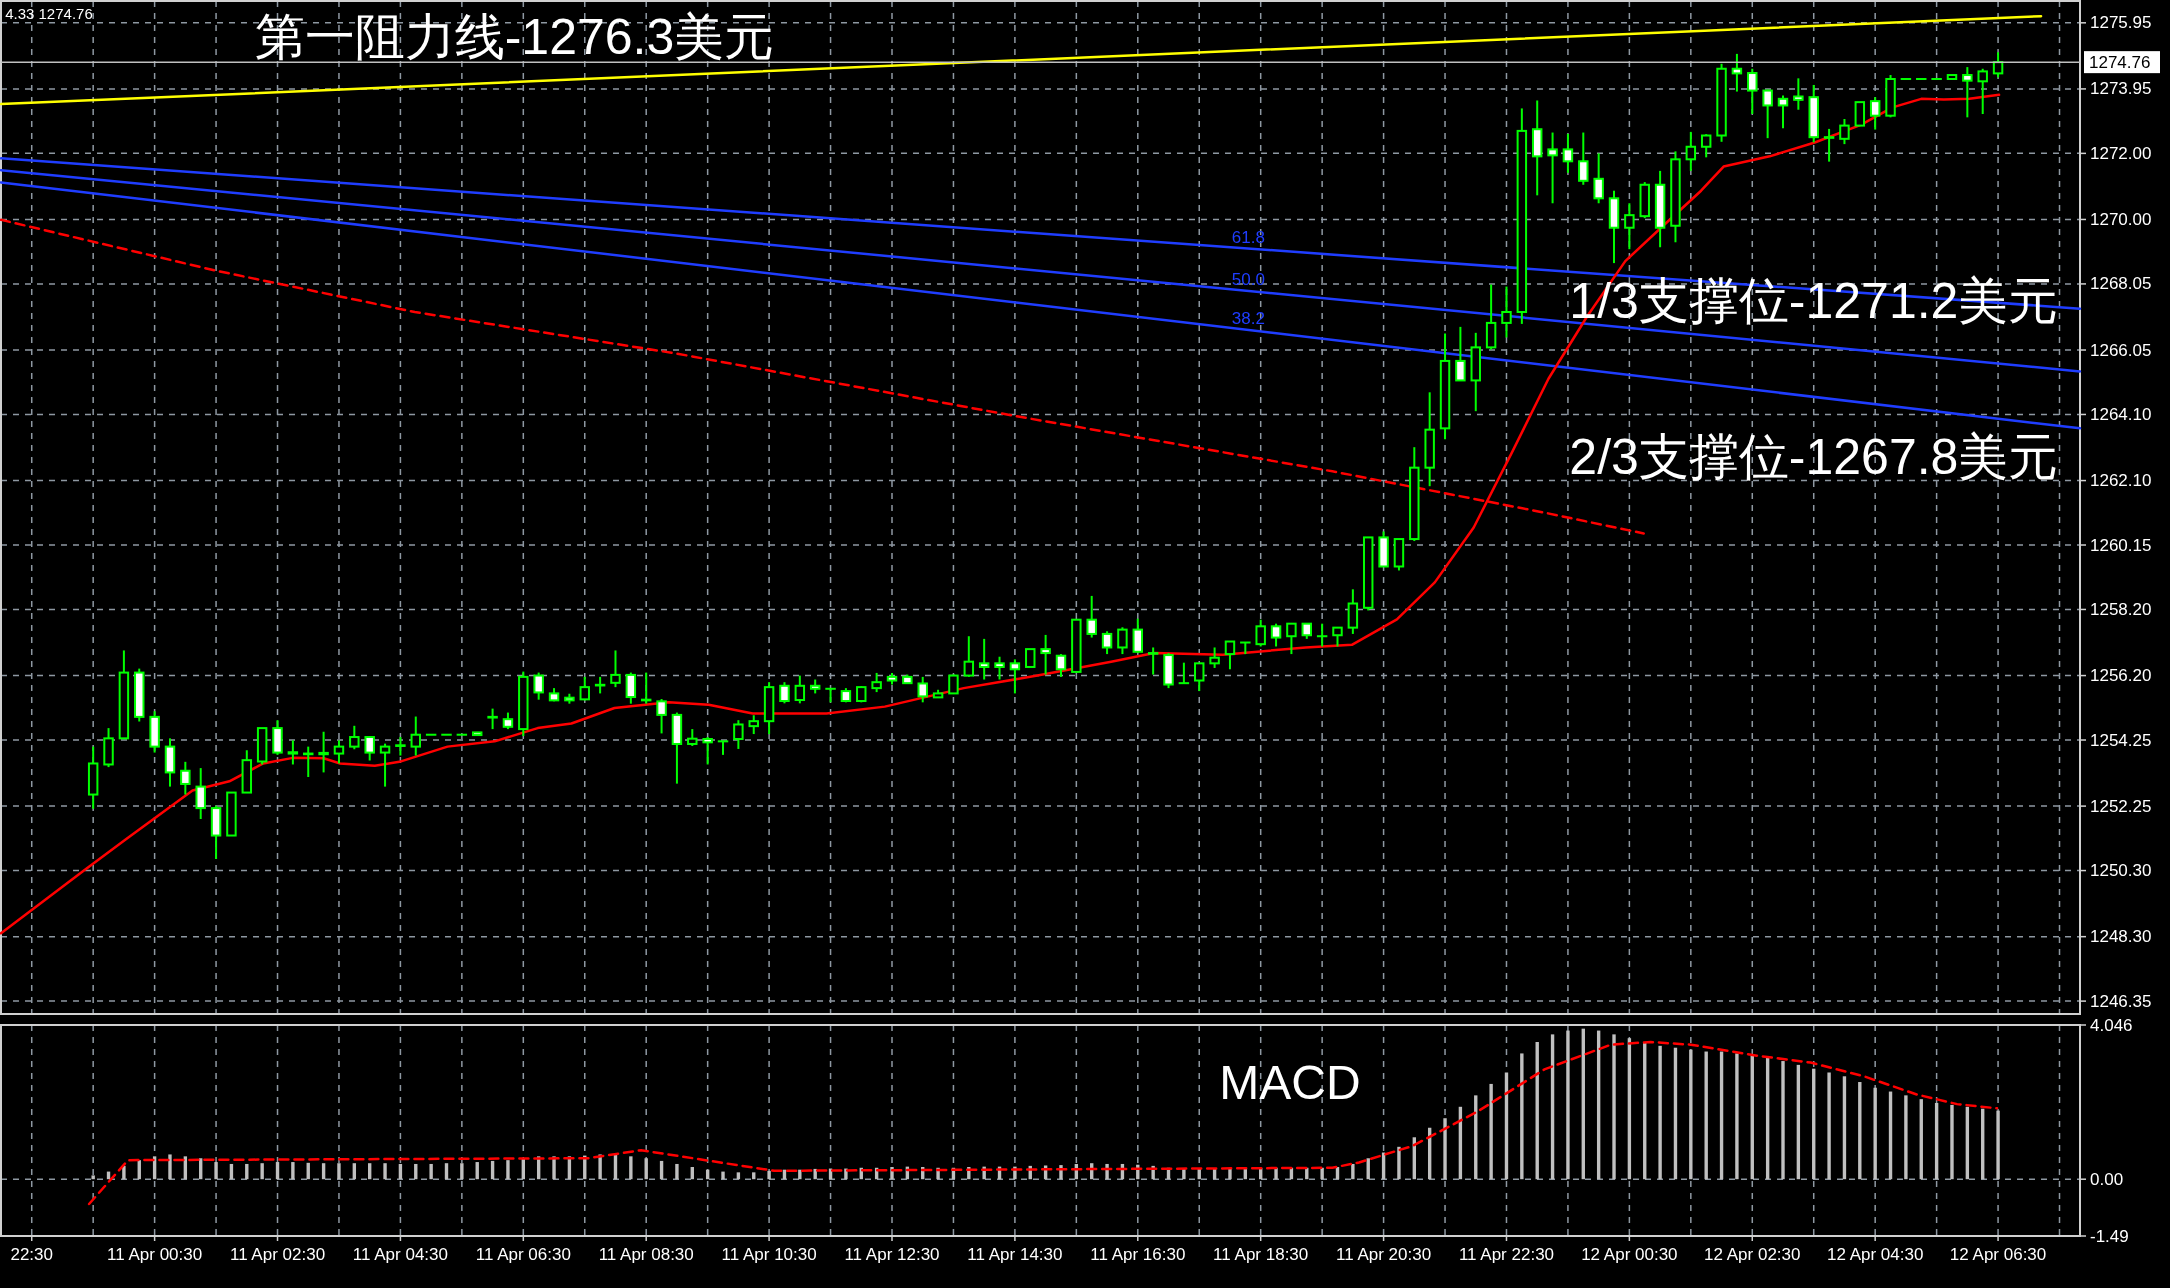 Image resolution: width=2170 pixels, height=1288 pixels. I want to click on y-tick-label: 1268.05, so click(2121, 284).